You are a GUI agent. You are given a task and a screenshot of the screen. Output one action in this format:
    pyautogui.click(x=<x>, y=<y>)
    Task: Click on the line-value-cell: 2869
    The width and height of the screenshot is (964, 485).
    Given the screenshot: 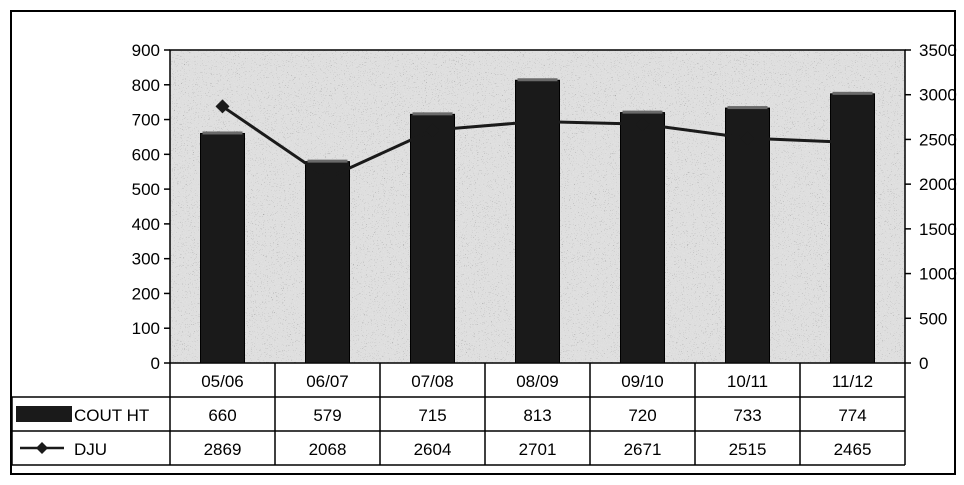 What is the action you would take?
    pyautogui.click(x=223, y=449)
    